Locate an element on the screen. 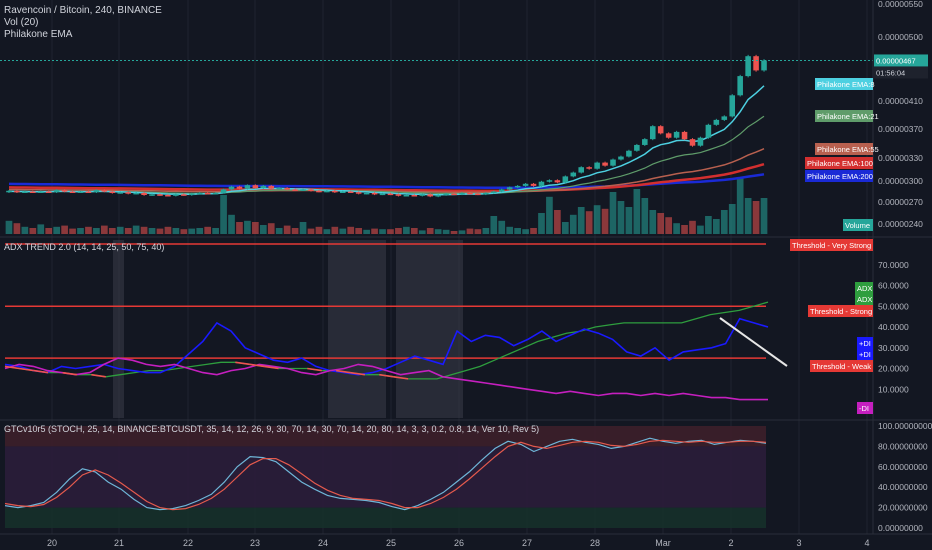  threshold-badge: Threshold - Very Strong is located at coordinates (831, 245).